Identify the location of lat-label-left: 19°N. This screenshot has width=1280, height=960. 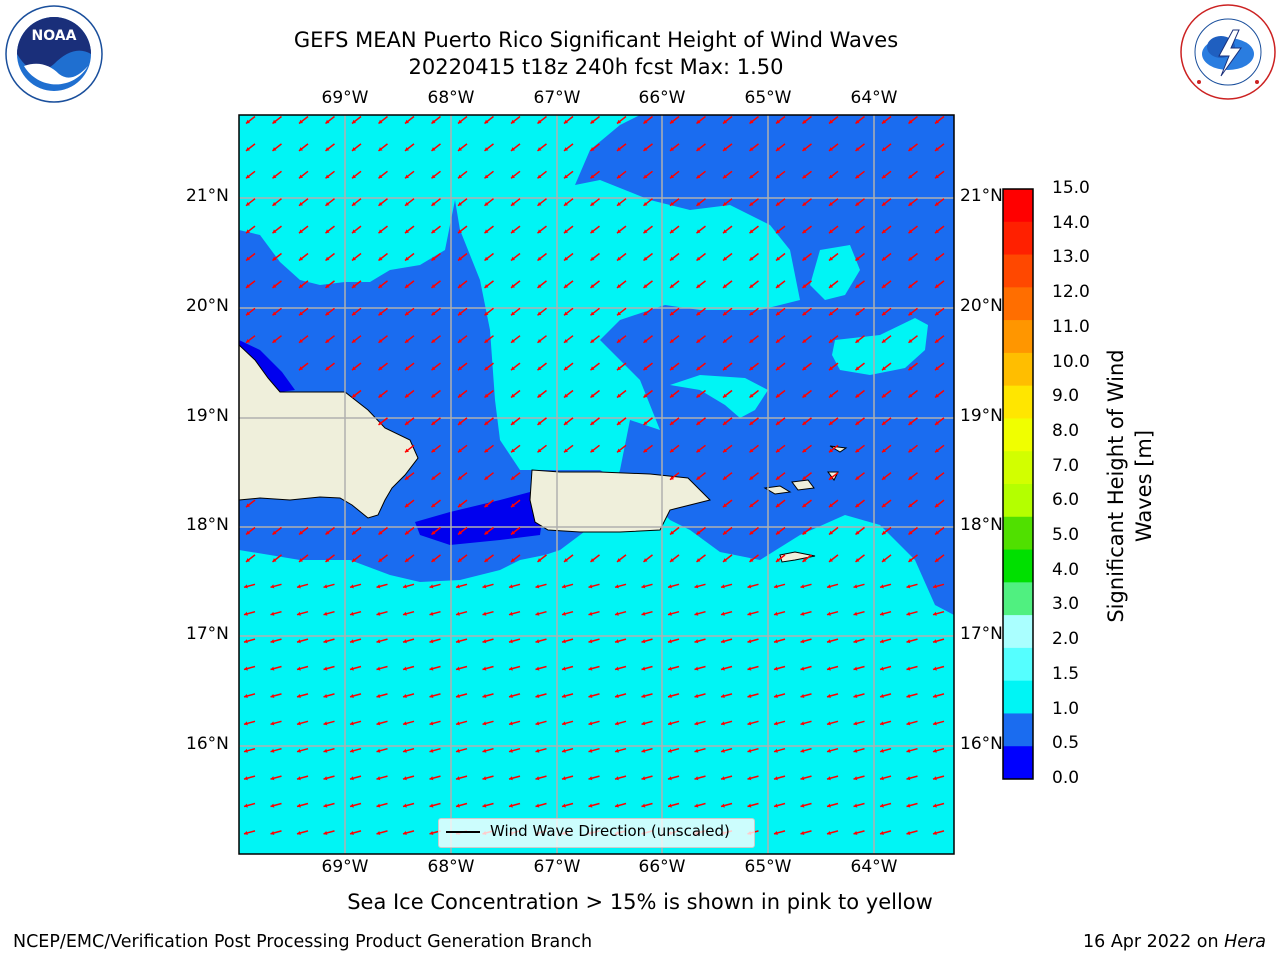
(207, 416).